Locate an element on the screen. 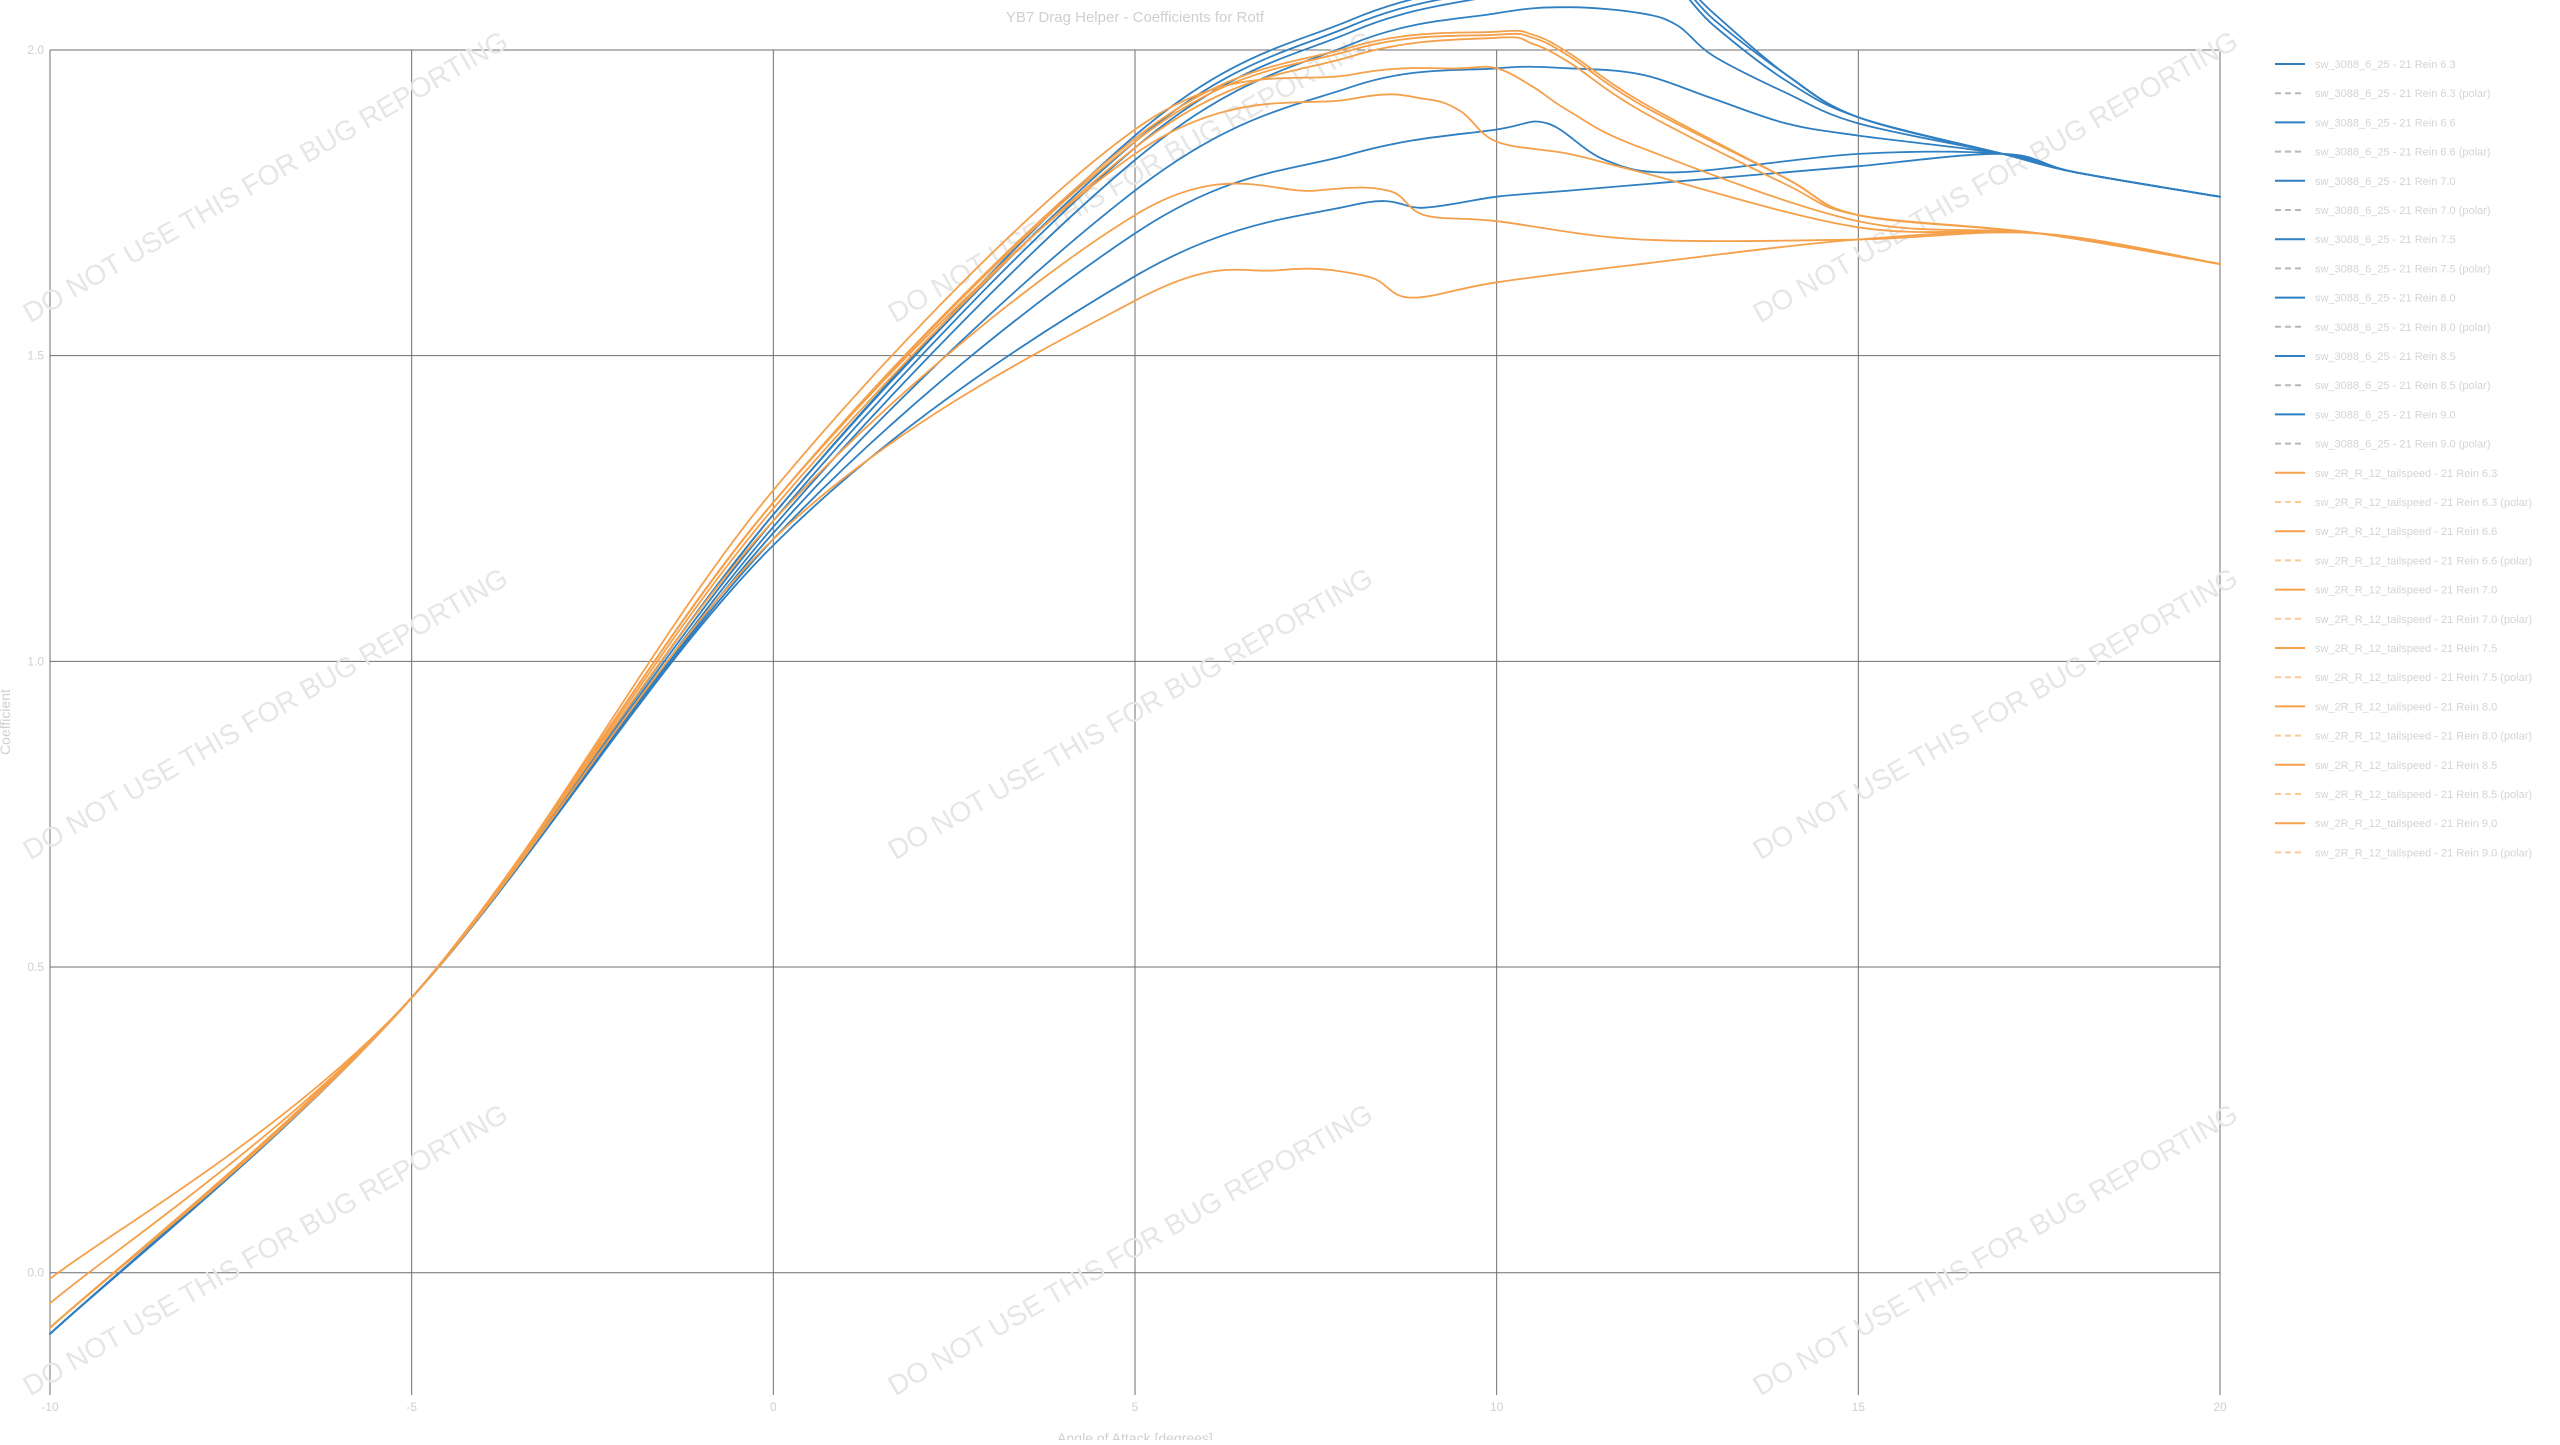 The width and height of the screenshot is (2560, 1445). x-tick-label: 5 is located at coordinates (1135, 1407).